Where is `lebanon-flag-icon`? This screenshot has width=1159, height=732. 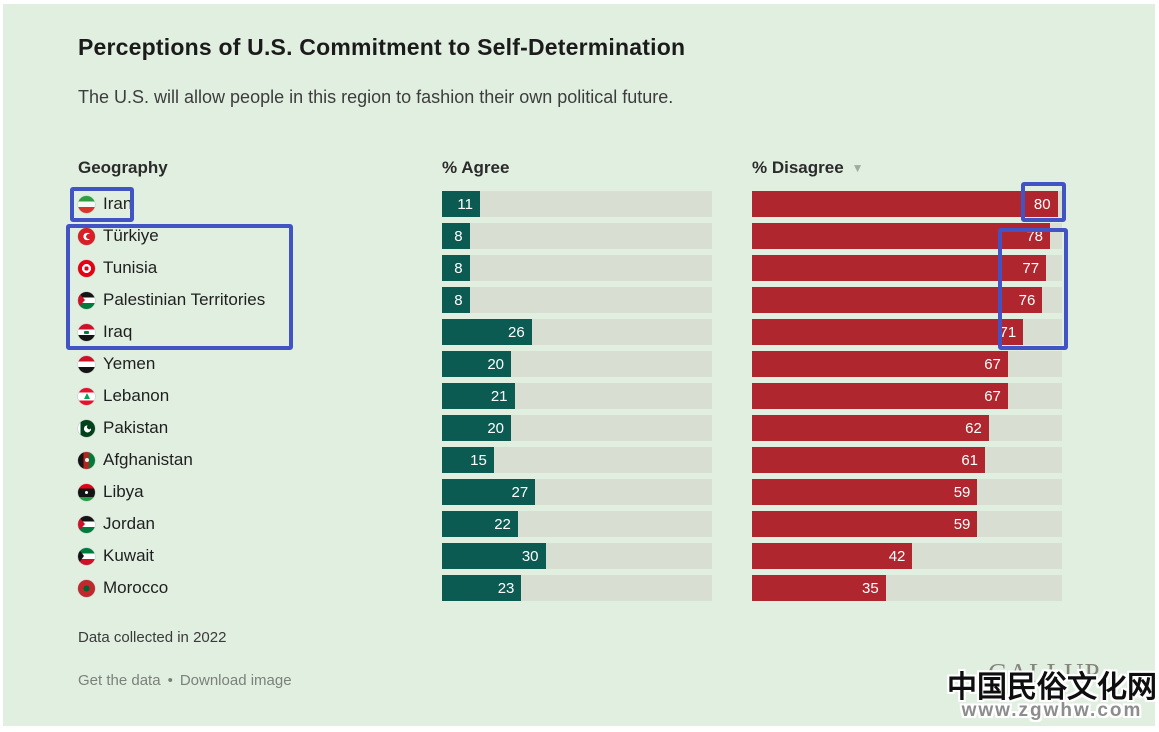 lebanon-flag-icon is located at coordinates (86, 396).